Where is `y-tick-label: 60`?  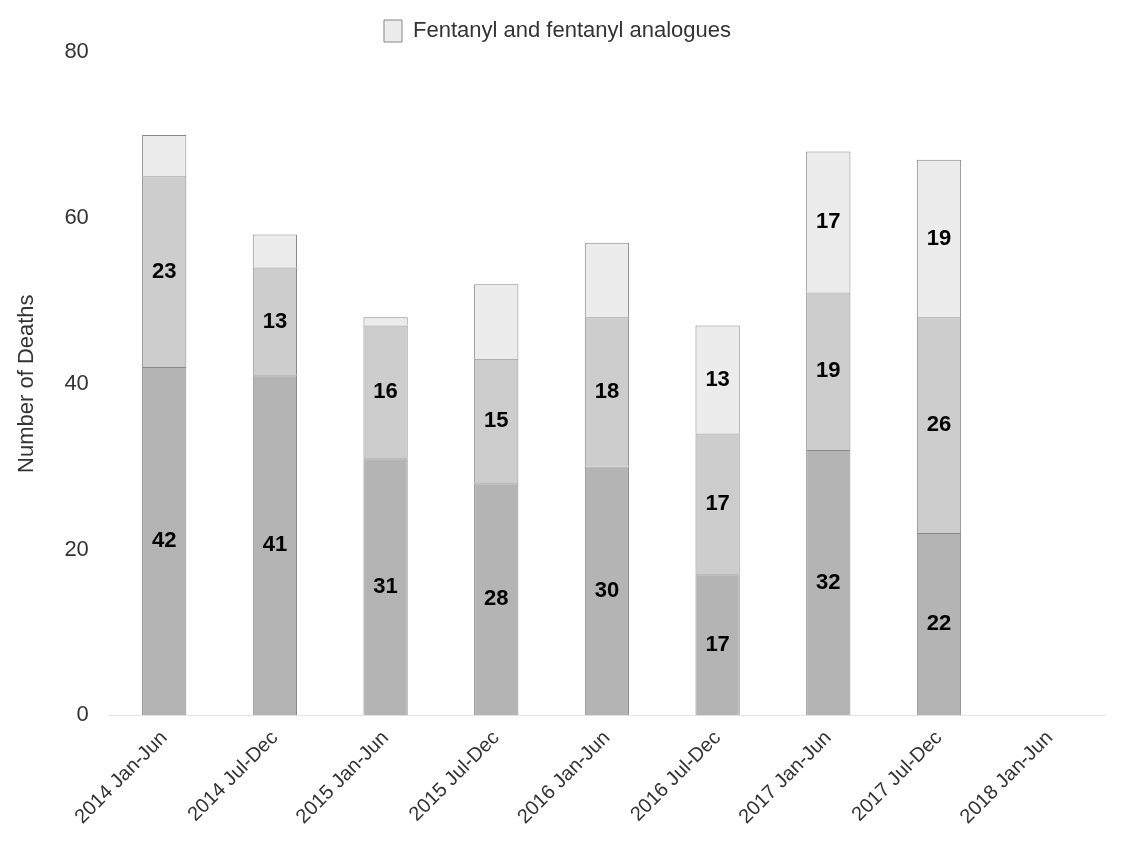 y-tick-label: 60 is located at coordinates (76, 216).